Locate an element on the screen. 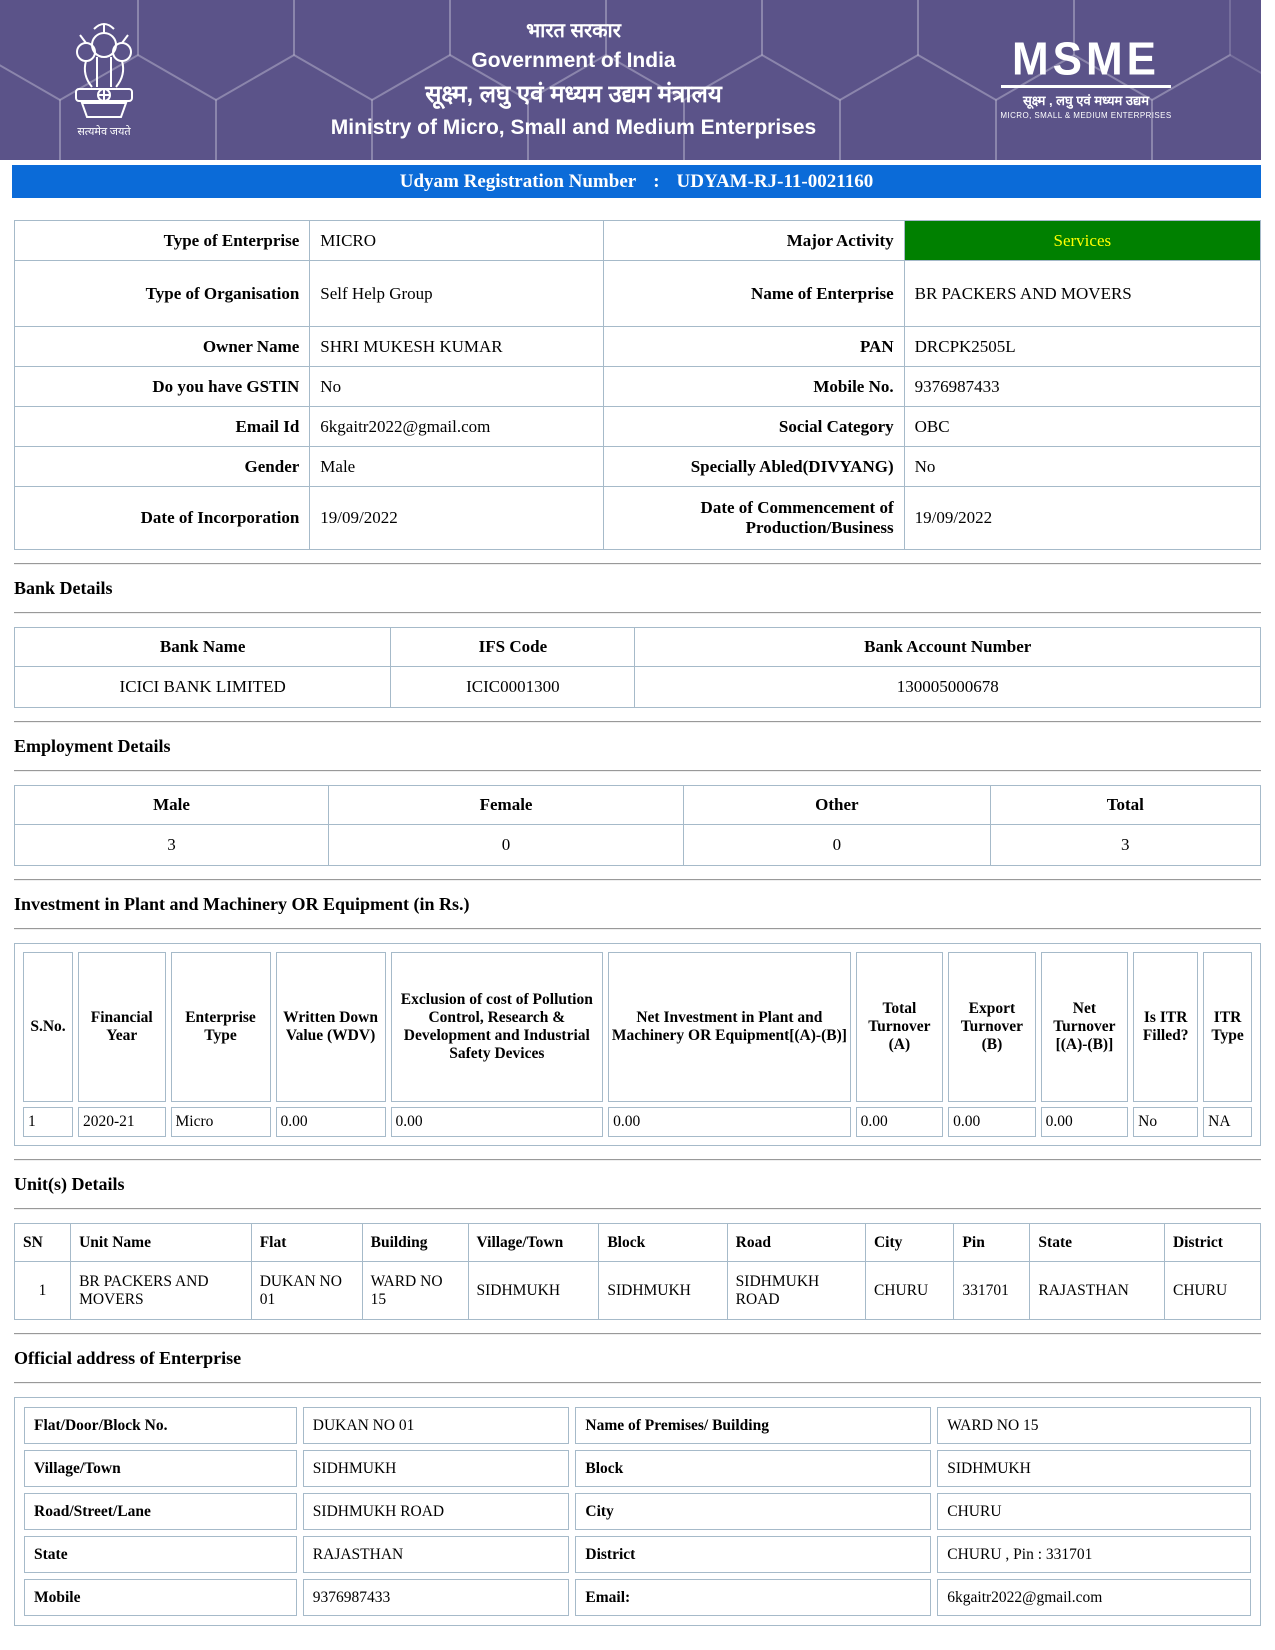  msme-logo-rule is located at coordinates (1086, 86).